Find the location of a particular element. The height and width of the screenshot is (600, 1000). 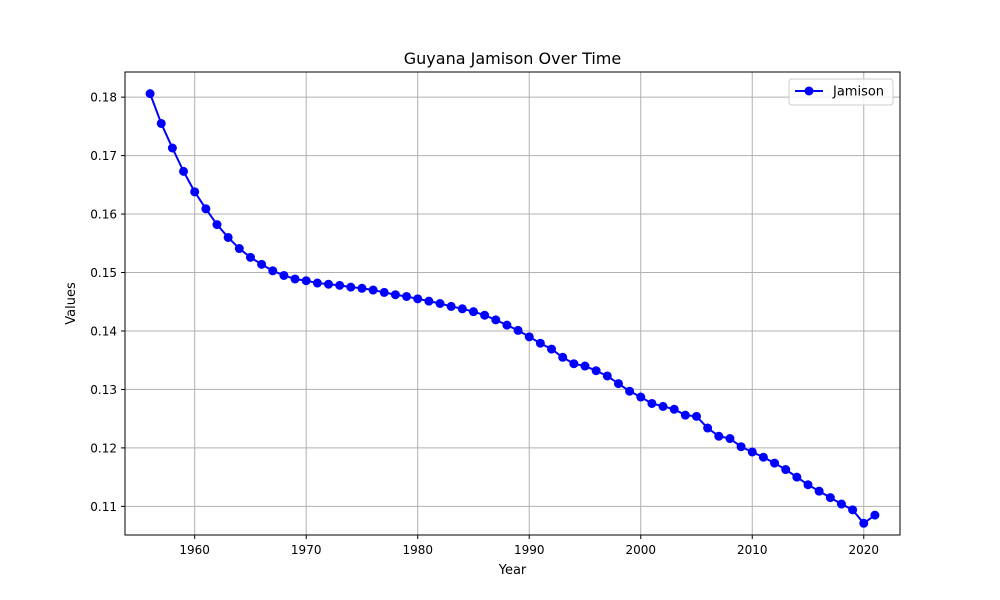

x-tick-label: 2000 is located at coordinates (640, 550).